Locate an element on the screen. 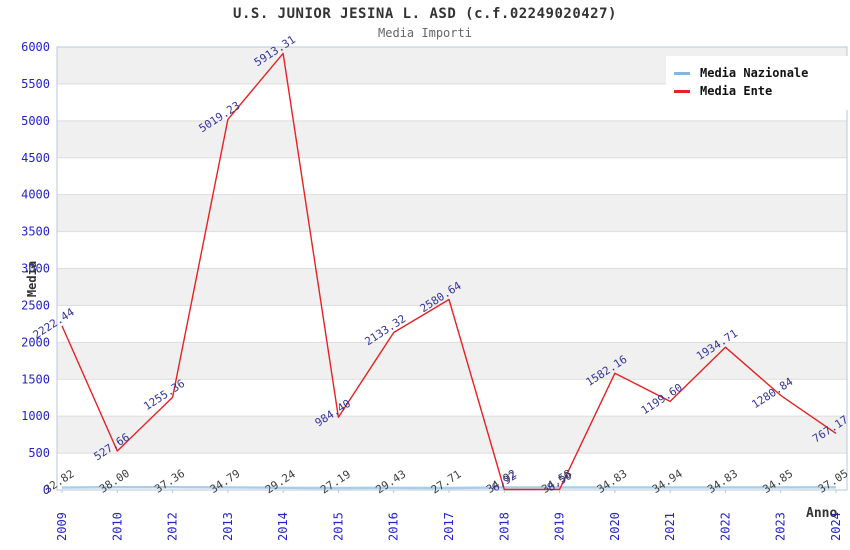 The height and width of the screenshot is (550, 850). x-tick-label: 2017 is located at coordinates (449, 526).